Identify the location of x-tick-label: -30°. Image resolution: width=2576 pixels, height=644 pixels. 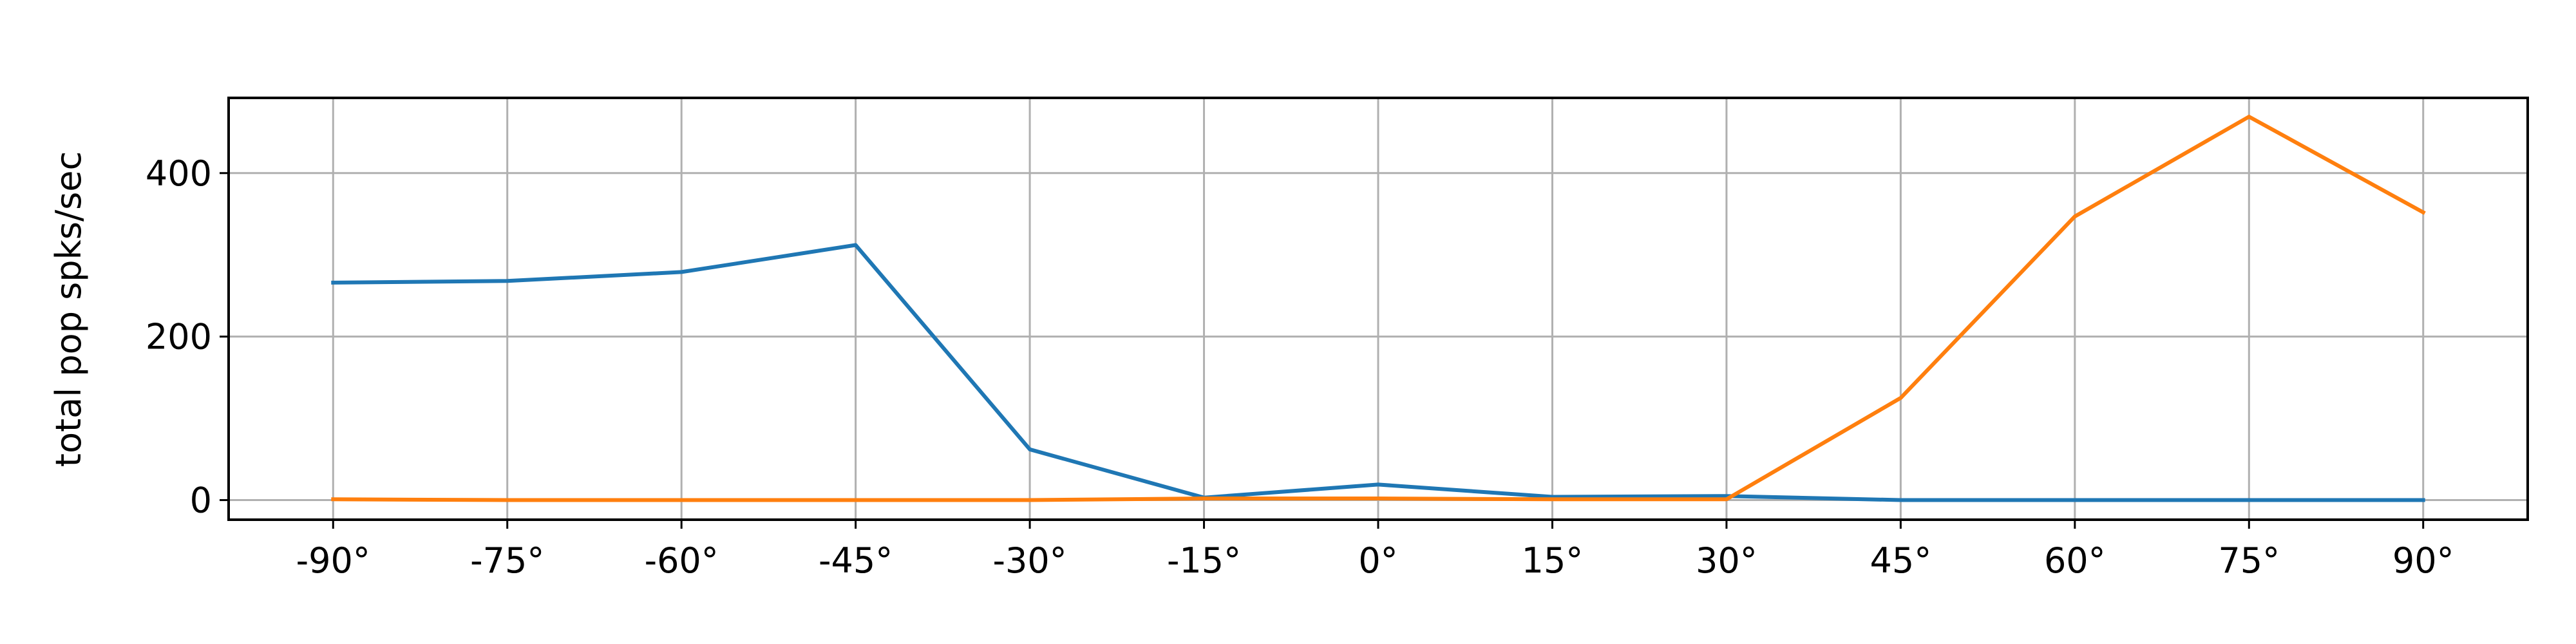
(1029, 560).